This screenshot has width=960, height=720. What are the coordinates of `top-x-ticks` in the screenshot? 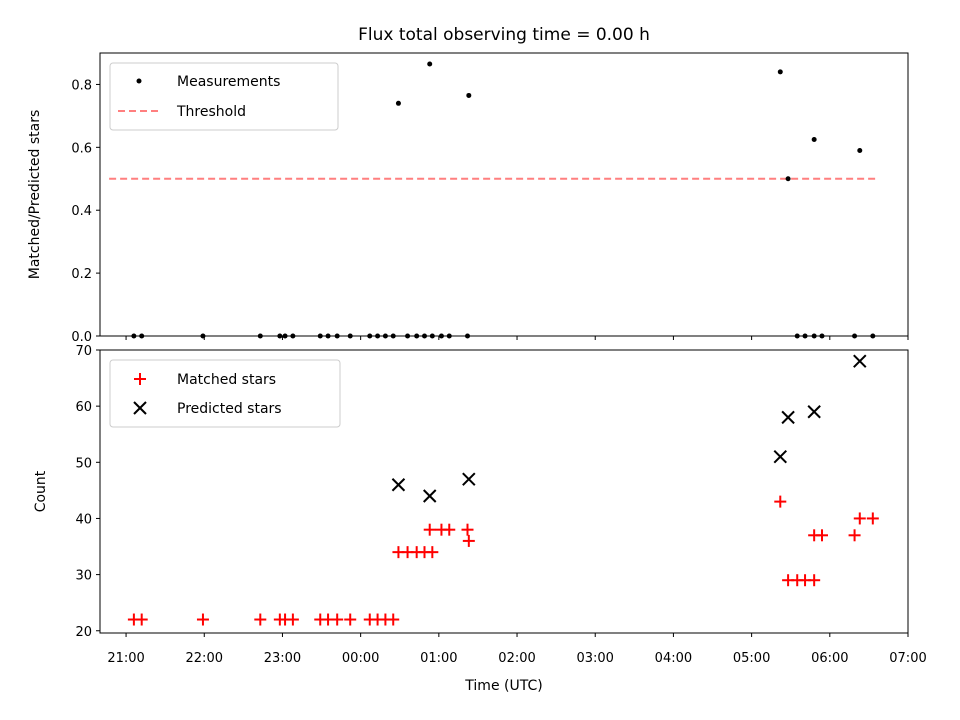 It's located at (517, 338).